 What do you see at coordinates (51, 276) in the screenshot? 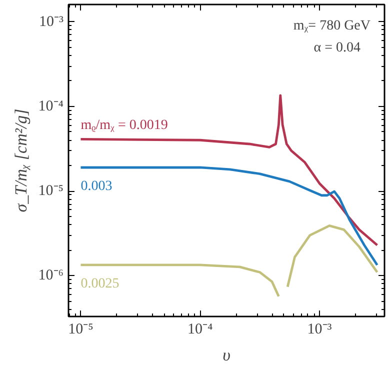
I see `y-tick-label: 10⁻⁶` at bounding box center [51, 276].